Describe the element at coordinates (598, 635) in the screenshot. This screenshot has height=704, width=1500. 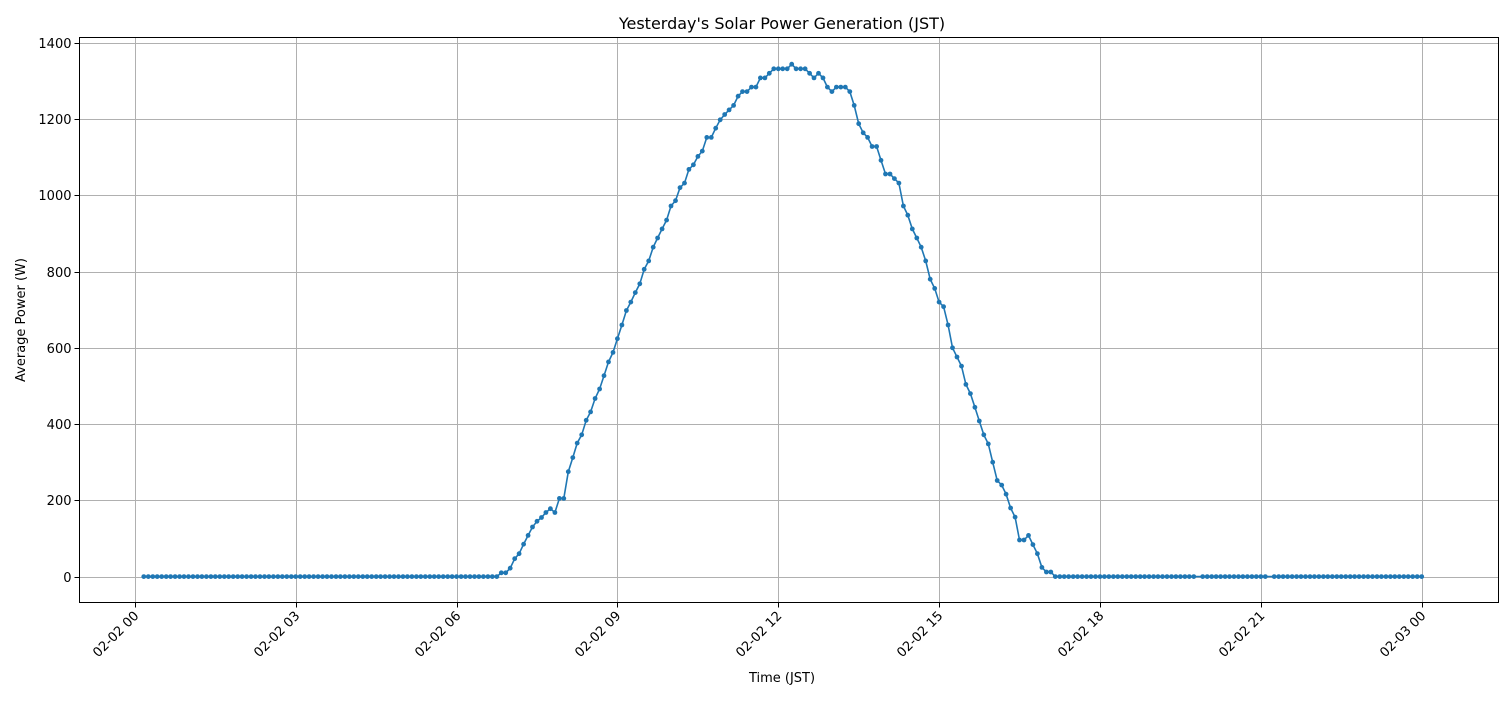
I see `x-tick-label: 02-02 09` at that location.